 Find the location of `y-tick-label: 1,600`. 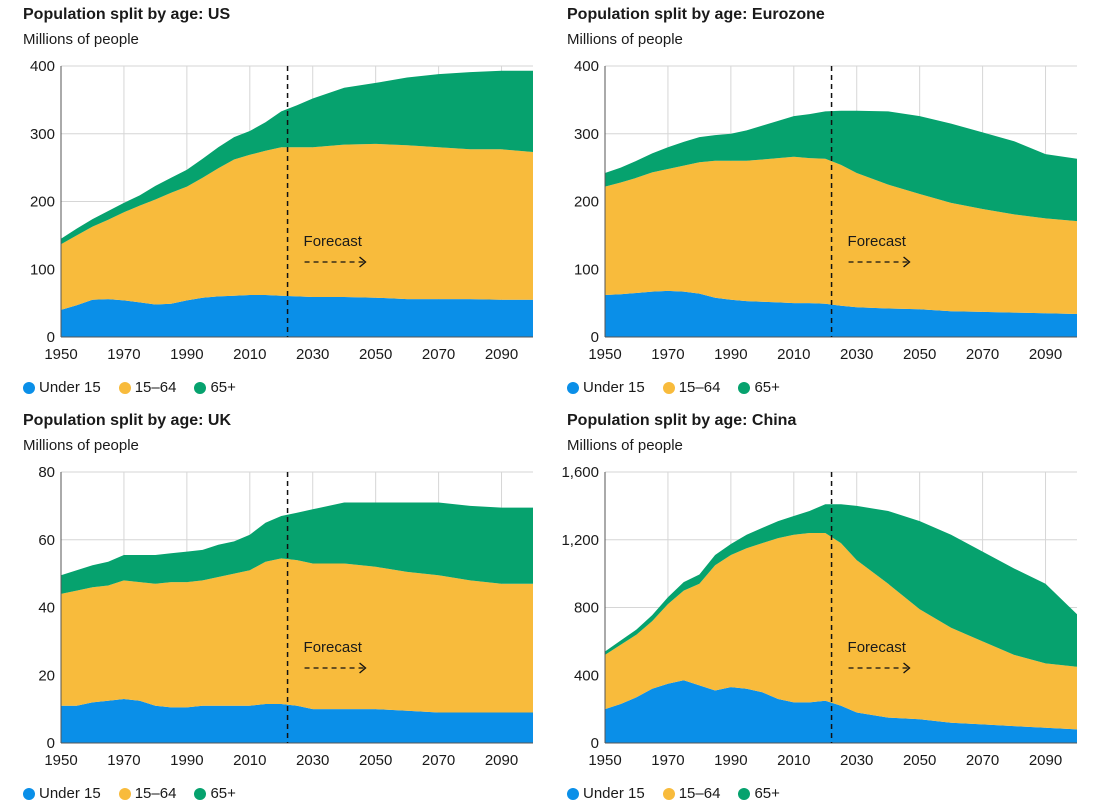

y-tick-label: 1,600 is located at coordinates (580, 472).